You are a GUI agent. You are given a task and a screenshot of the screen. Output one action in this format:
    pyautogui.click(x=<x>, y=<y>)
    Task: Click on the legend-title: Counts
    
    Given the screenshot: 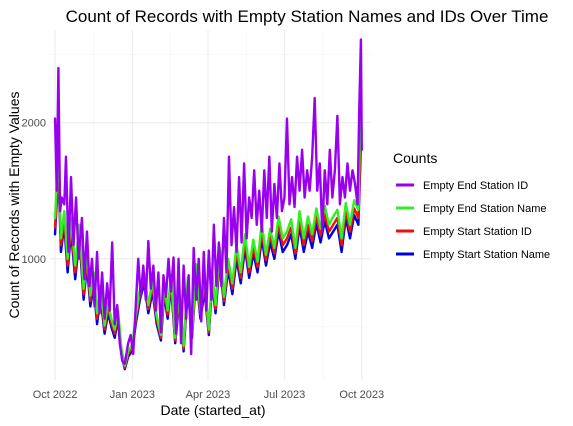 What is the action you would take?
    pyautogui.click(x=415, y=158)
    